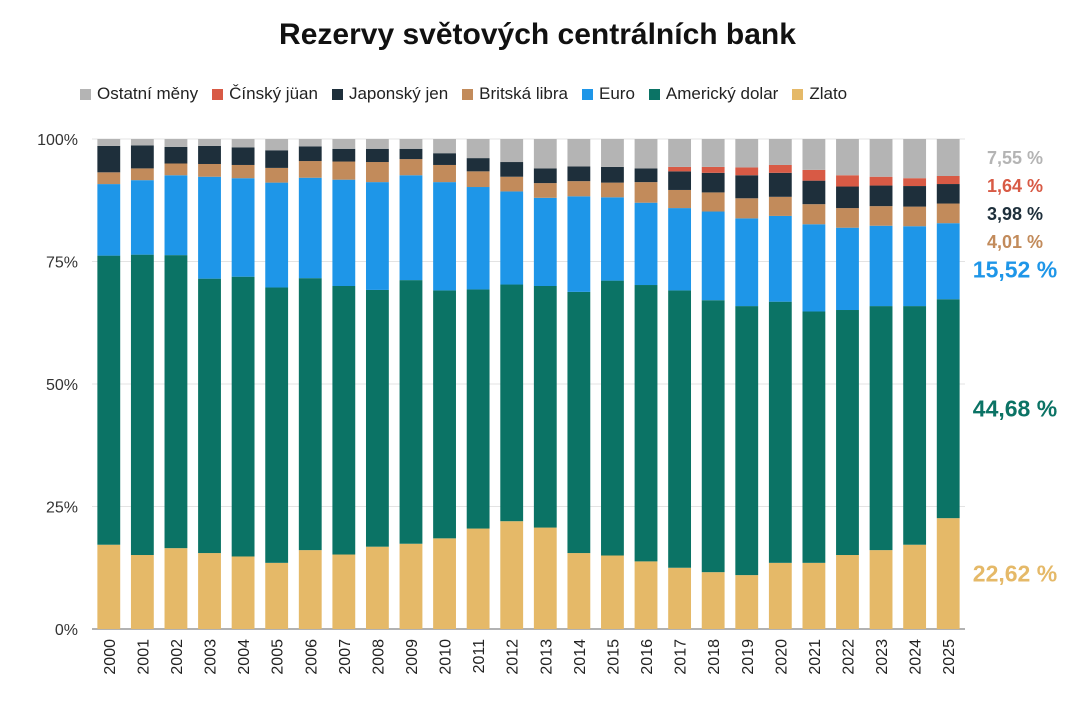 This screenshot has height=713, width=1075. What do you see at coordinates (244, 657) in the screenshot?
I see `x-tick-label: 2004` at bounding box center [244, 657].